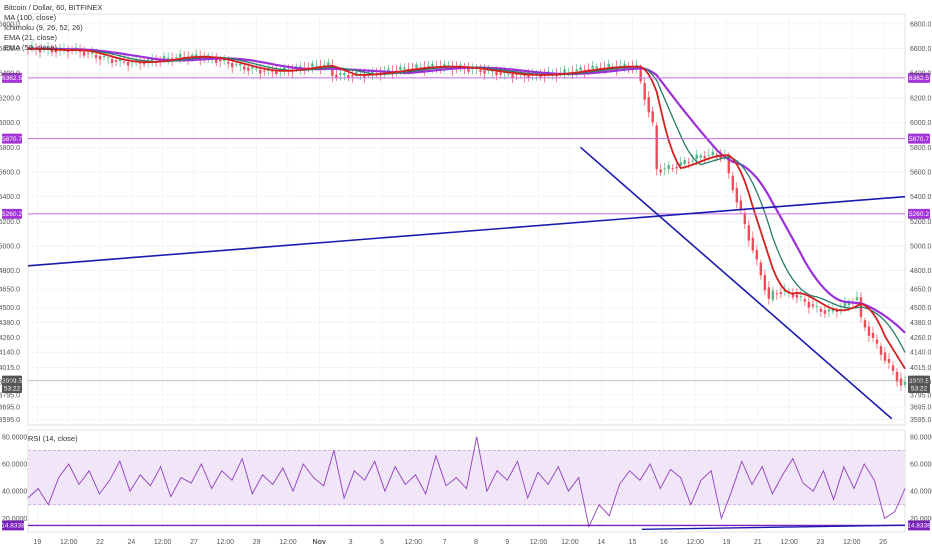 The image size is (932, 550). What do you see at coordinates (100, 542) in the screenshot?
I see `x-tick-label: 22` at bounding box center [100, 542].